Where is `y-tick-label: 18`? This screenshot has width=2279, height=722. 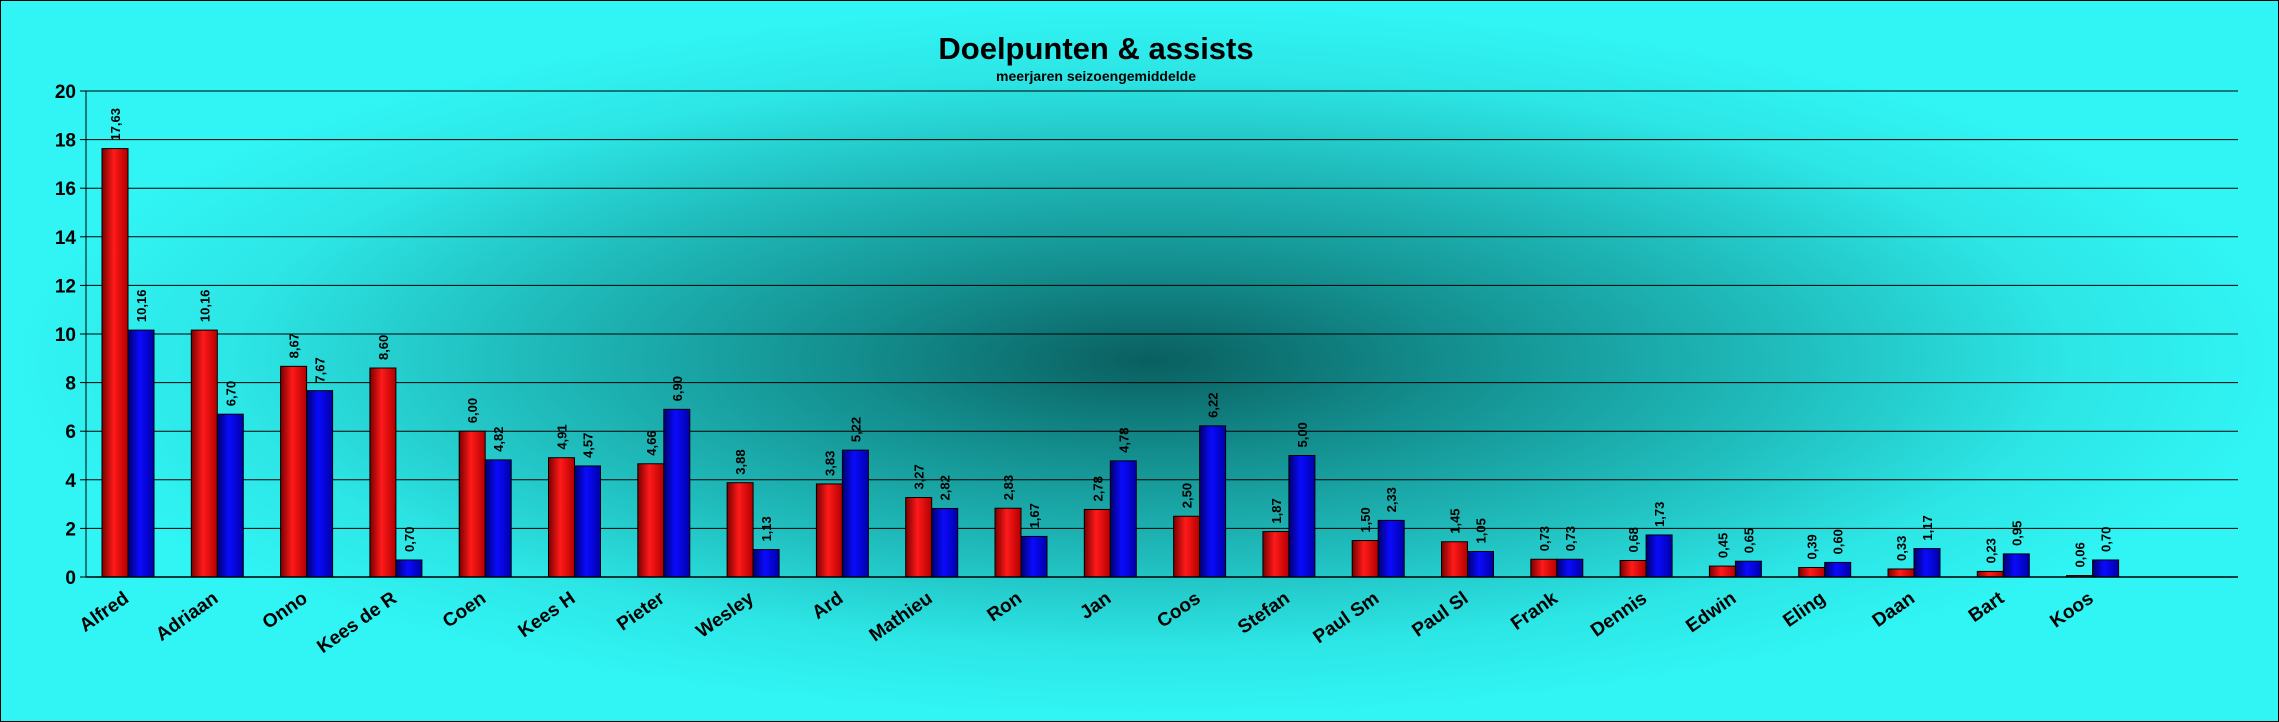 y-tick-label: 18 is located at coordinates (65, 141).